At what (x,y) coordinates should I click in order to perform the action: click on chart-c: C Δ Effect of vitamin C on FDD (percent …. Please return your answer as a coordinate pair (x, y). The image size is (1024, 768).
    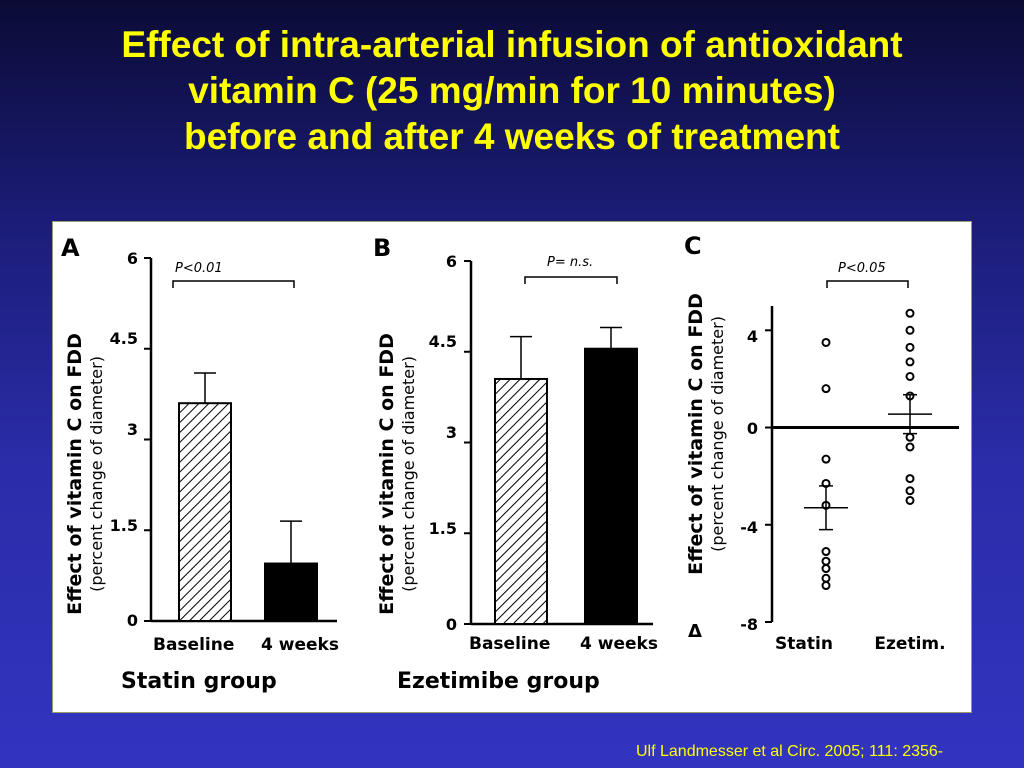
    Looking at the image, I should click on (821, 443).